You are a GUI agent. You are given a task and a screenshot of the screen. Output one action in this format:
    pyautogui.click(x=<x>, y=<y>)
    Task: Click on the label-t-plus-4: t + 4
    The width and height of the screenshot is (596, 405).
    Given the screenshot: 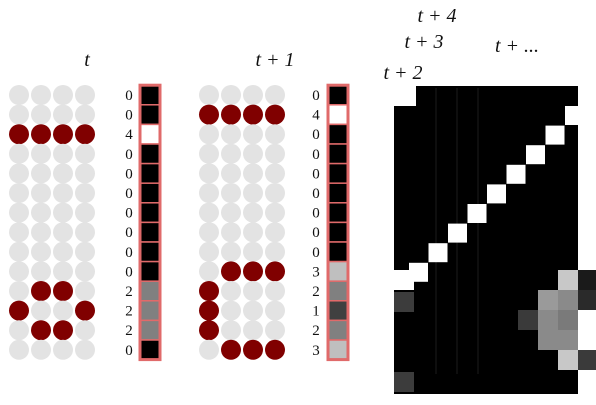 What is the action you would take?
    pyautogui.click(x=436, y=16)
    